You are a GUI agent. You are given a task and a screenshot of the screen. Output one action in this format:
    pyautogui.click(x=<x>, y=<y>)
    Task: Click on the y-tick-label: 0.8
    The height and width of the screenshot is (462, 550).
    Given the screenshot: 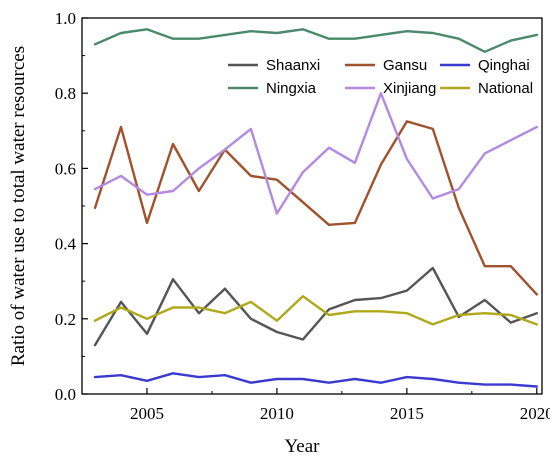 What is the action you would take?
    pyautogui.click(x=65, y=93)
    